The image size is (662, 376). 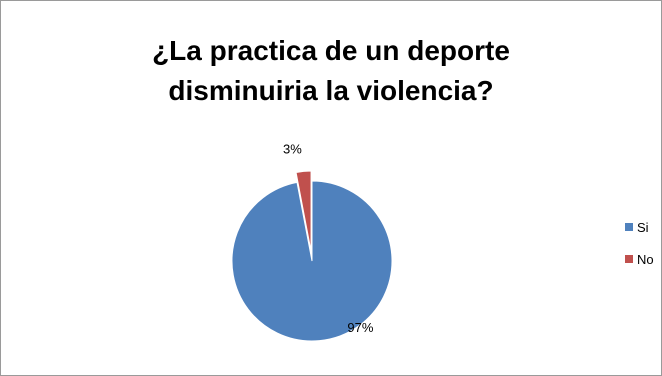 I want to click on legend-swatch-si, so click(x=629, y=227).